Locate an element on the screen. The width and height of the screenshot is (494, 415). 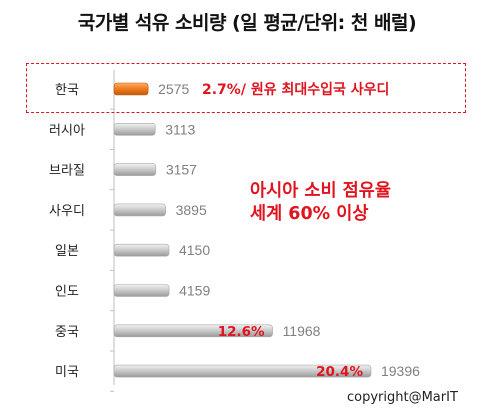
category-label: 미국 is located at coordinates (67, 372).